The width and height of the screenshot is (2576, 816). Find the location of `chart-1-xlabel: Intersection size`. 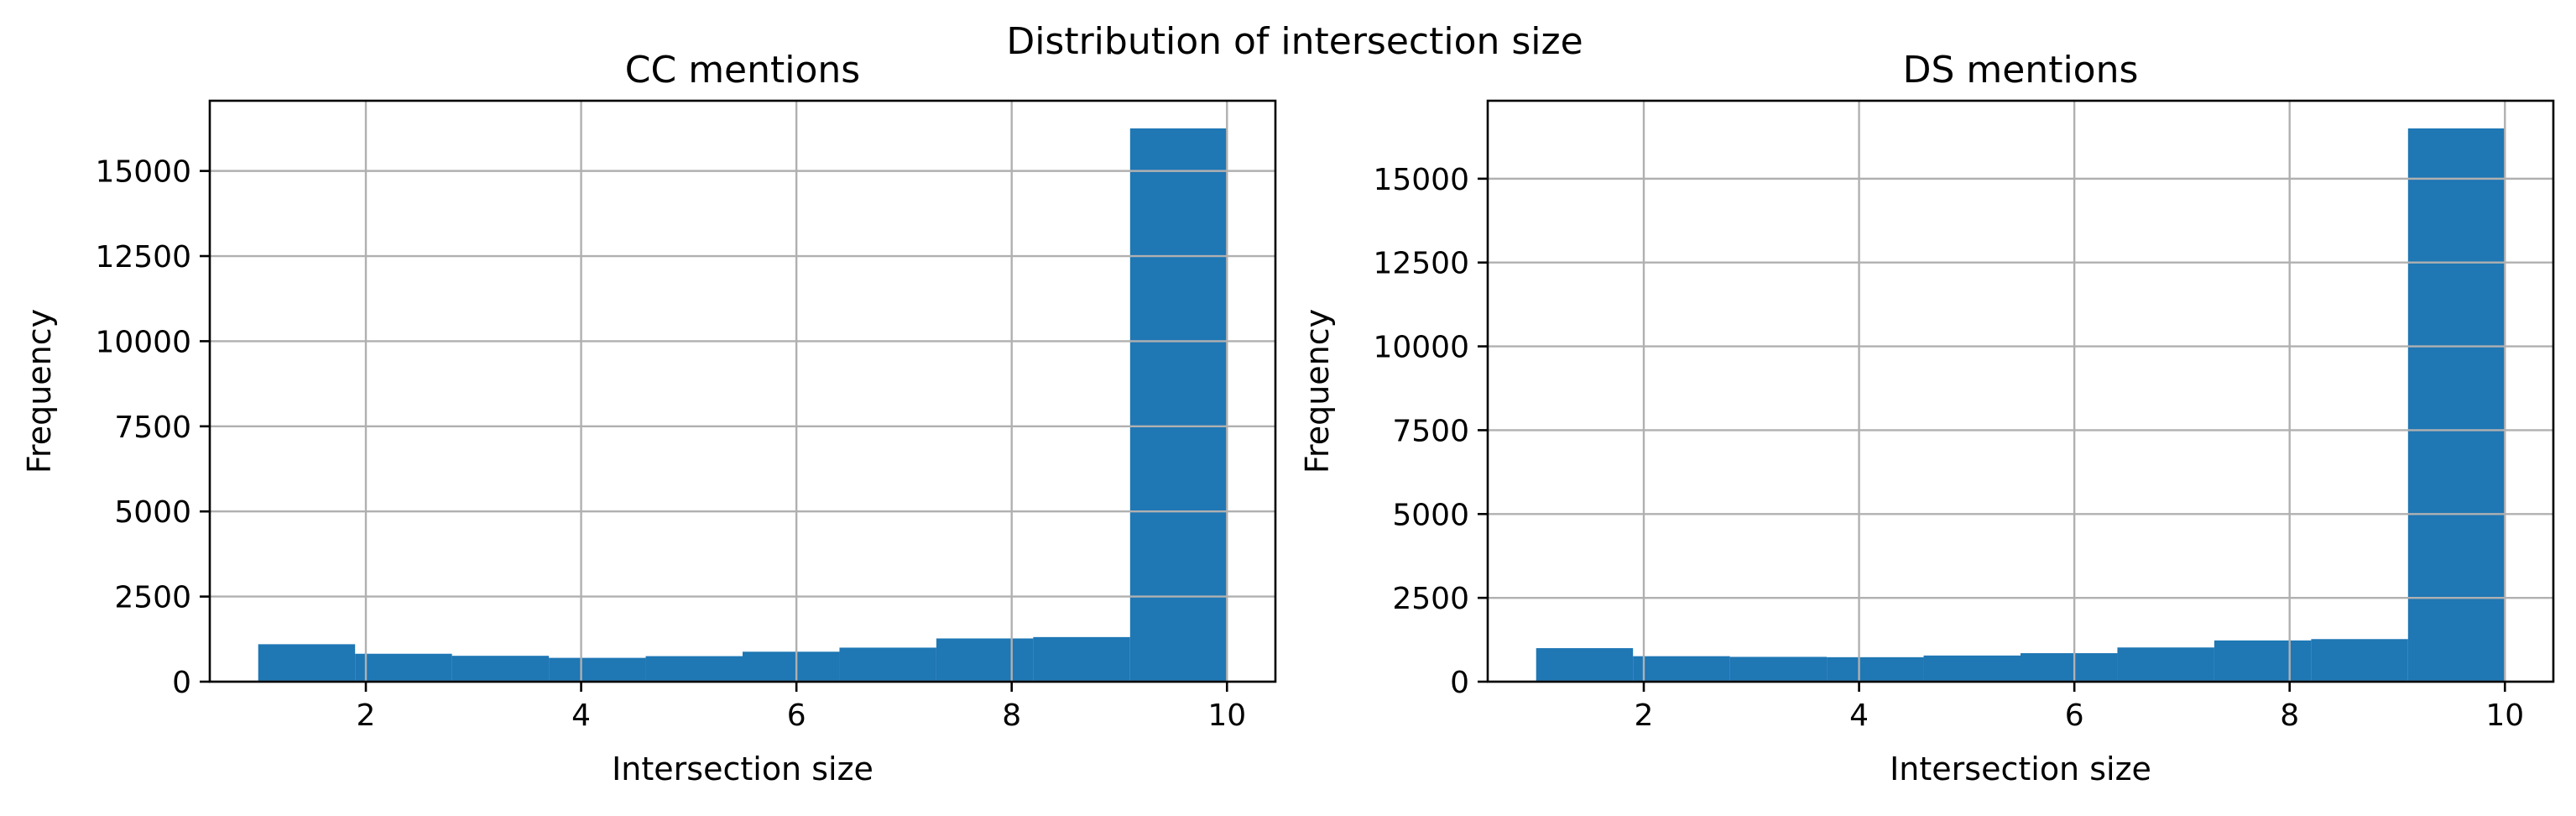

chart-1-xlabel: Intersection size is located at coordinates (2020, 769).